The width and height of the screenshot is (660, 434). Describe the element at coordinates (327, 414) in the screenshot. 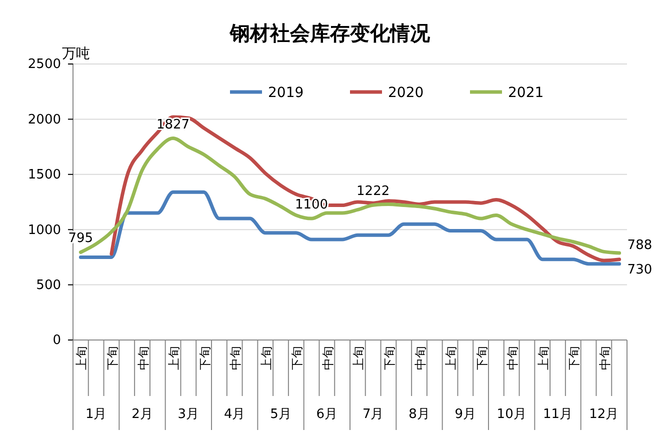

I see `text: 6月` at that location.